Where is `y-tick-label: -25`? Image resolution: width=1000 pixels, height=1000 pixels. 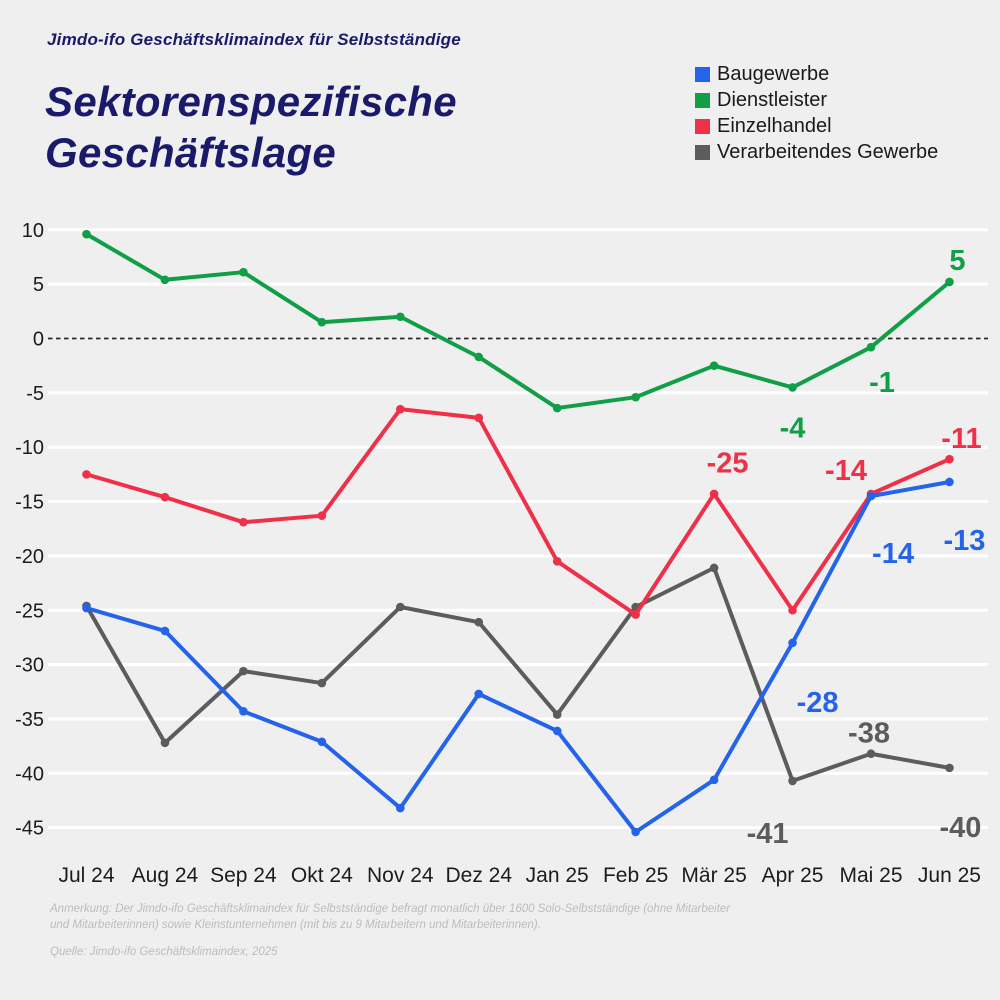
y-tick-label: -25 is located at coordinates (29, 611).